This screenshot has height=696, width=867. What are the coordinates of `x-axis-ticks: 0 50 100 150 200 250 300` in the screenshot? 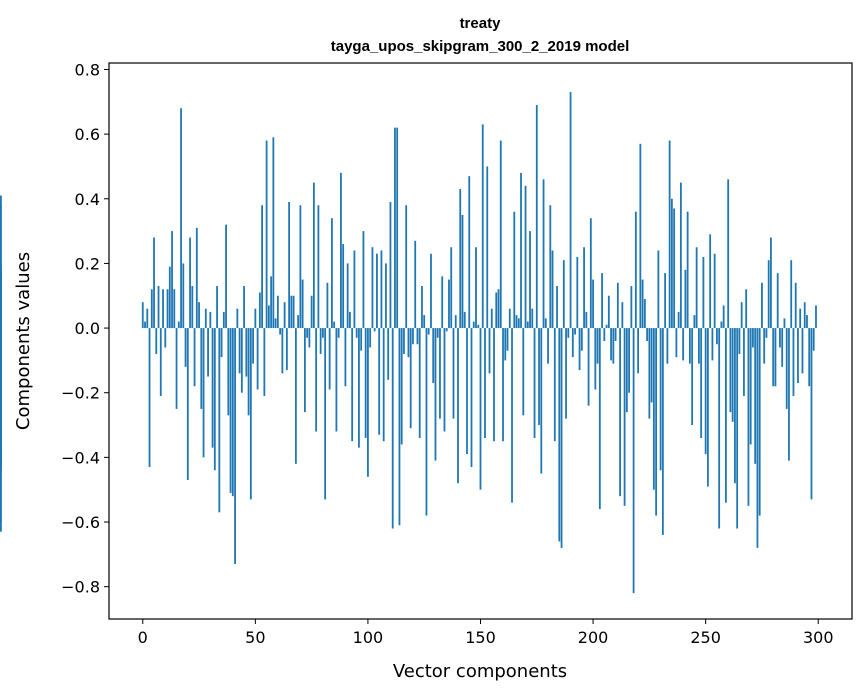 It's located at (486, 633).